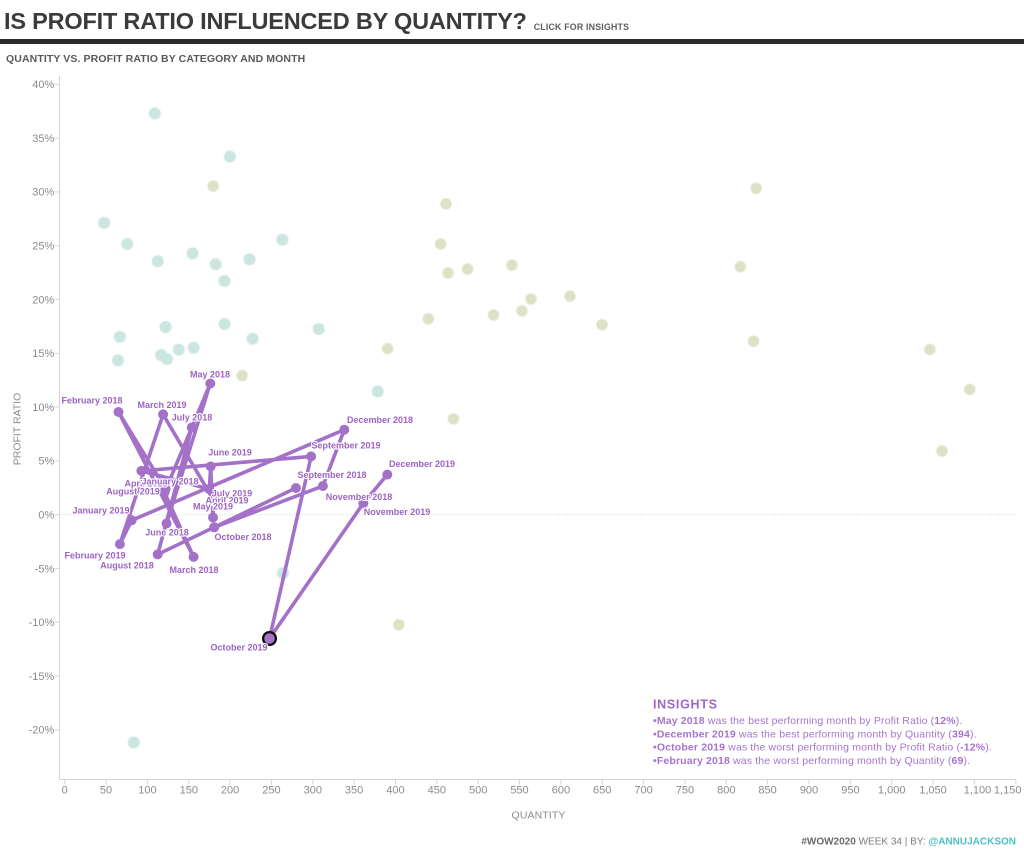 The height and width of the screenshot is (853, 1024). What do you see at coordinates (43, 139) in the screenshot?
I see `svg-text: 35%` at bounding box center [43, 139].